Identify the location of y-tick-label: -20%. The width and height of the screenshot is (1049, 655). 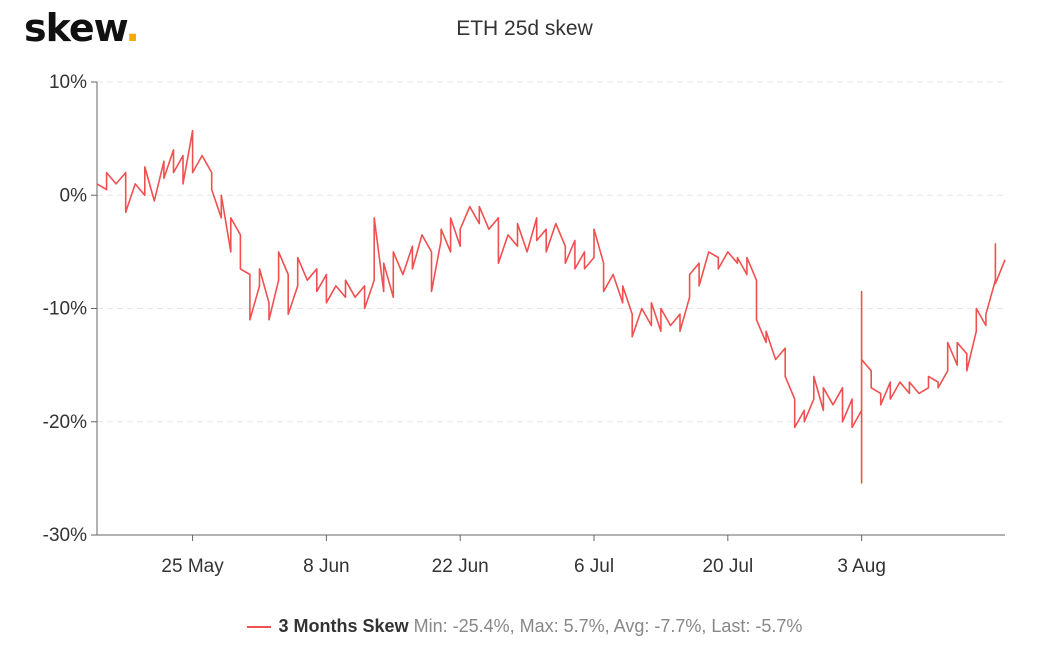
(65, 422).